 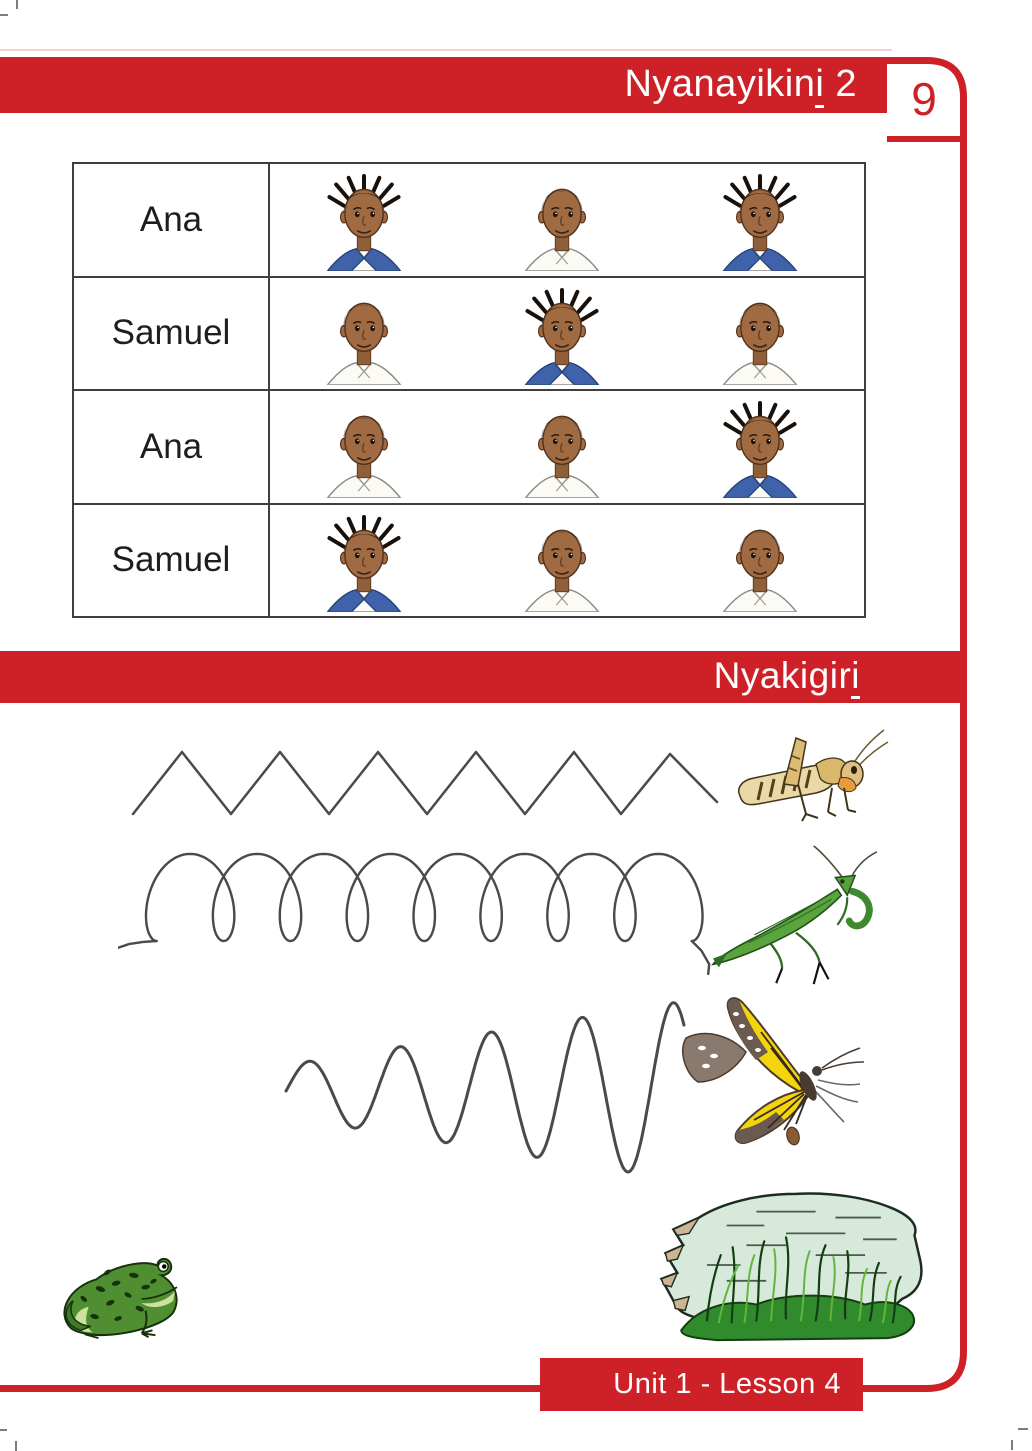 I want to click on header-band: Nyanayikini 2, so click(x=443, y=85).